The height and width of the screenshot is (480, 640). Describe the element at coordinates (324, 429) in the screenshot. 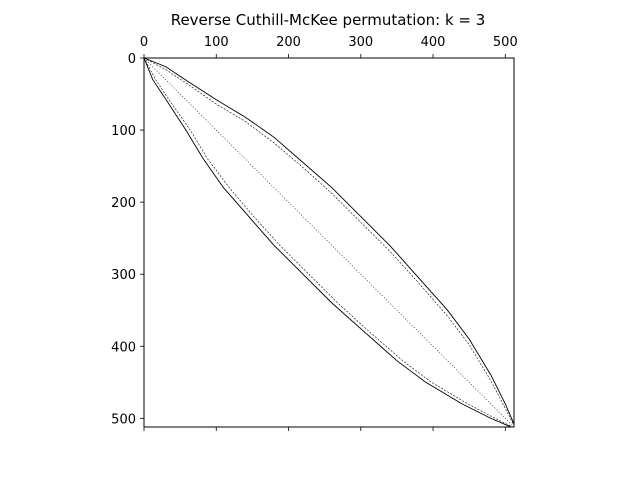

I see `x-ticks-bottom` at that location.